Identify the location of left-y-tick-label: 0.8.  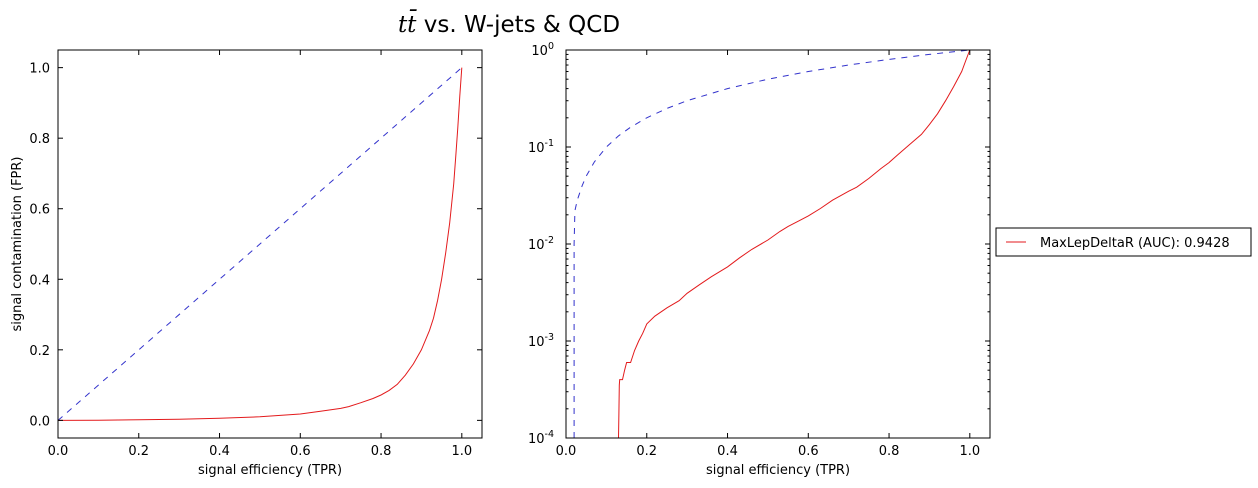
(39, 139).